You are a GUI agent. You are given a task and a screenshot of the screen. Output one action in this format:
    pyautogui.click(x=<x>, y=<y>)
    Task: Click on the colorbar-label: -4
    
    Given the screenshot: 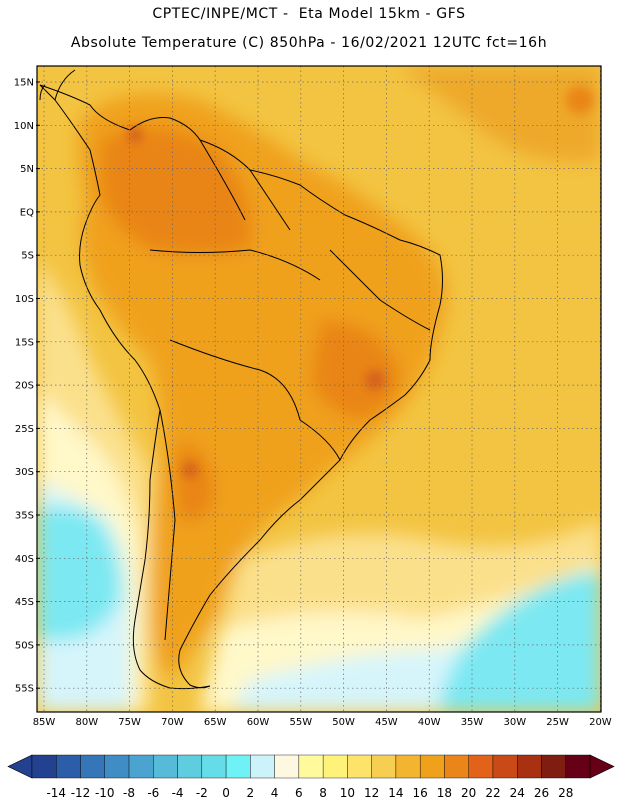 What is the action you would take?
    pyautogui.click(x=178, y=793)
    